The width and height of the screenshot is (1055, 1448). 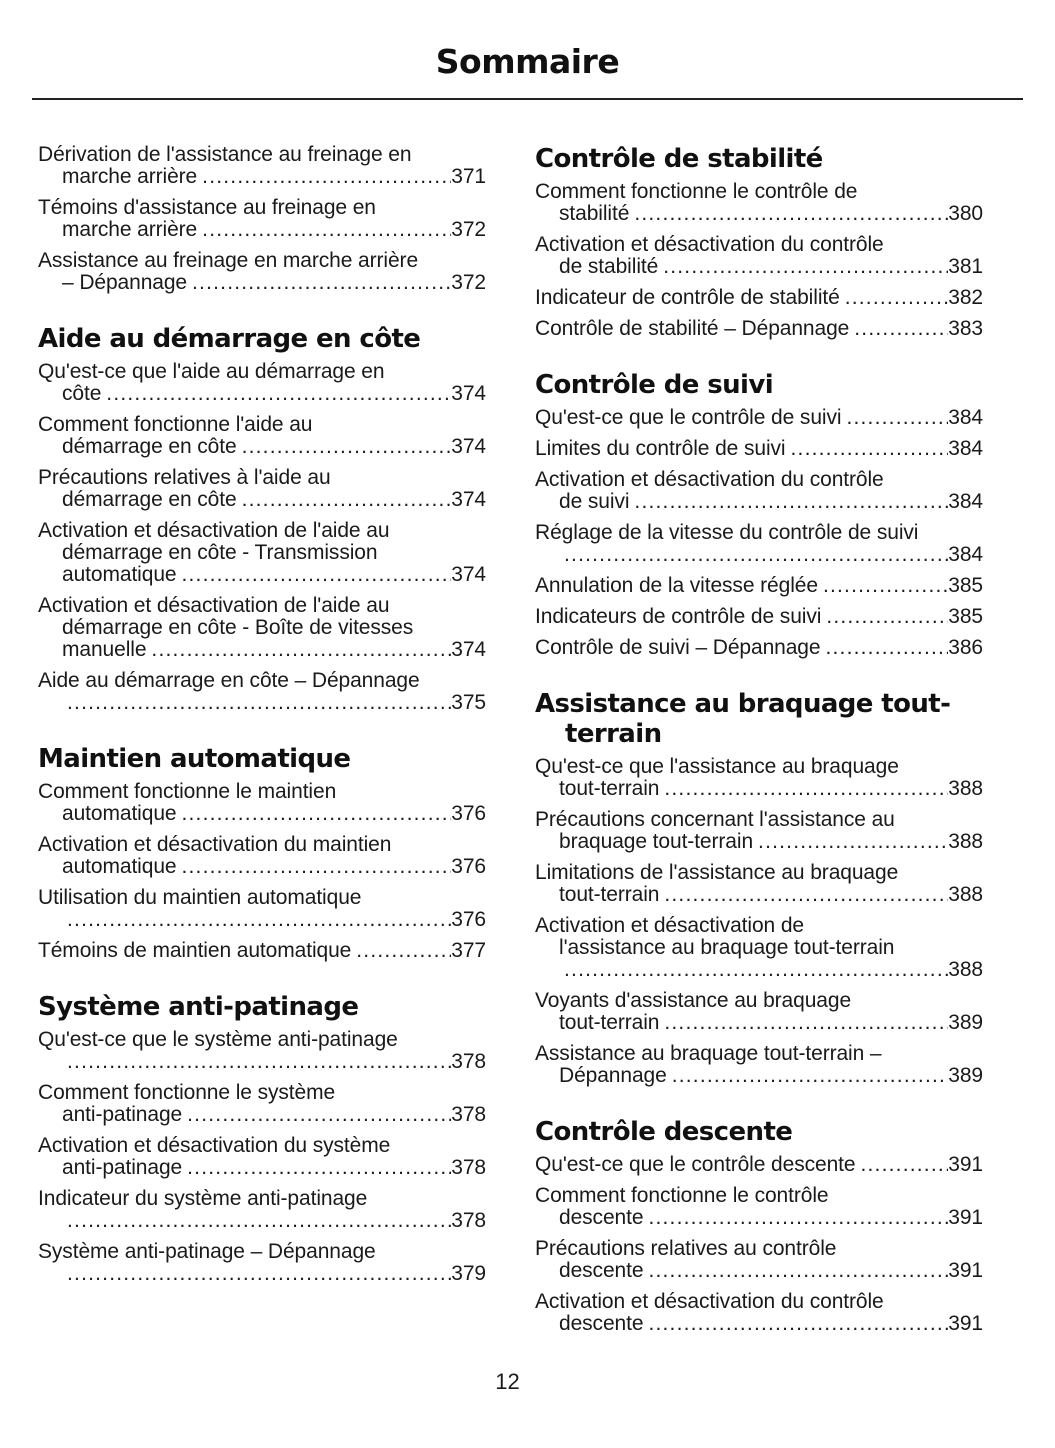 What do you see at coordinates (965, 266) in the screenshot?
I see `toc-entry-page: 381` at bounding box center [965, 266].